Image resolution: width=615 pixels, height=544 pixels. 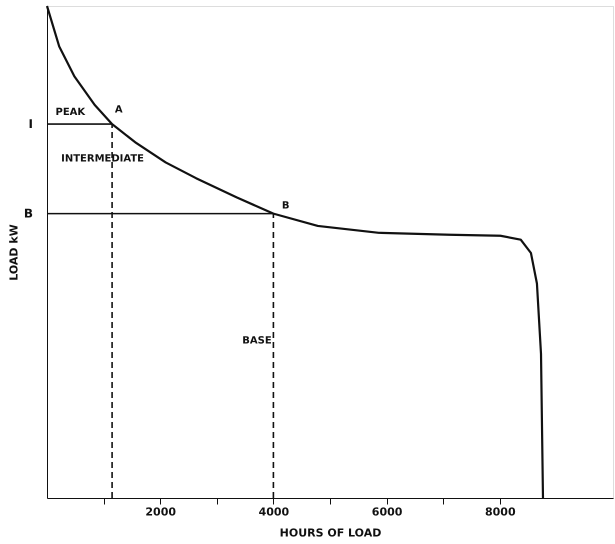 What do you see at coordinates (286, 206) in the screenshot?
I see `annotation: B` at bounding box center [286, 206].